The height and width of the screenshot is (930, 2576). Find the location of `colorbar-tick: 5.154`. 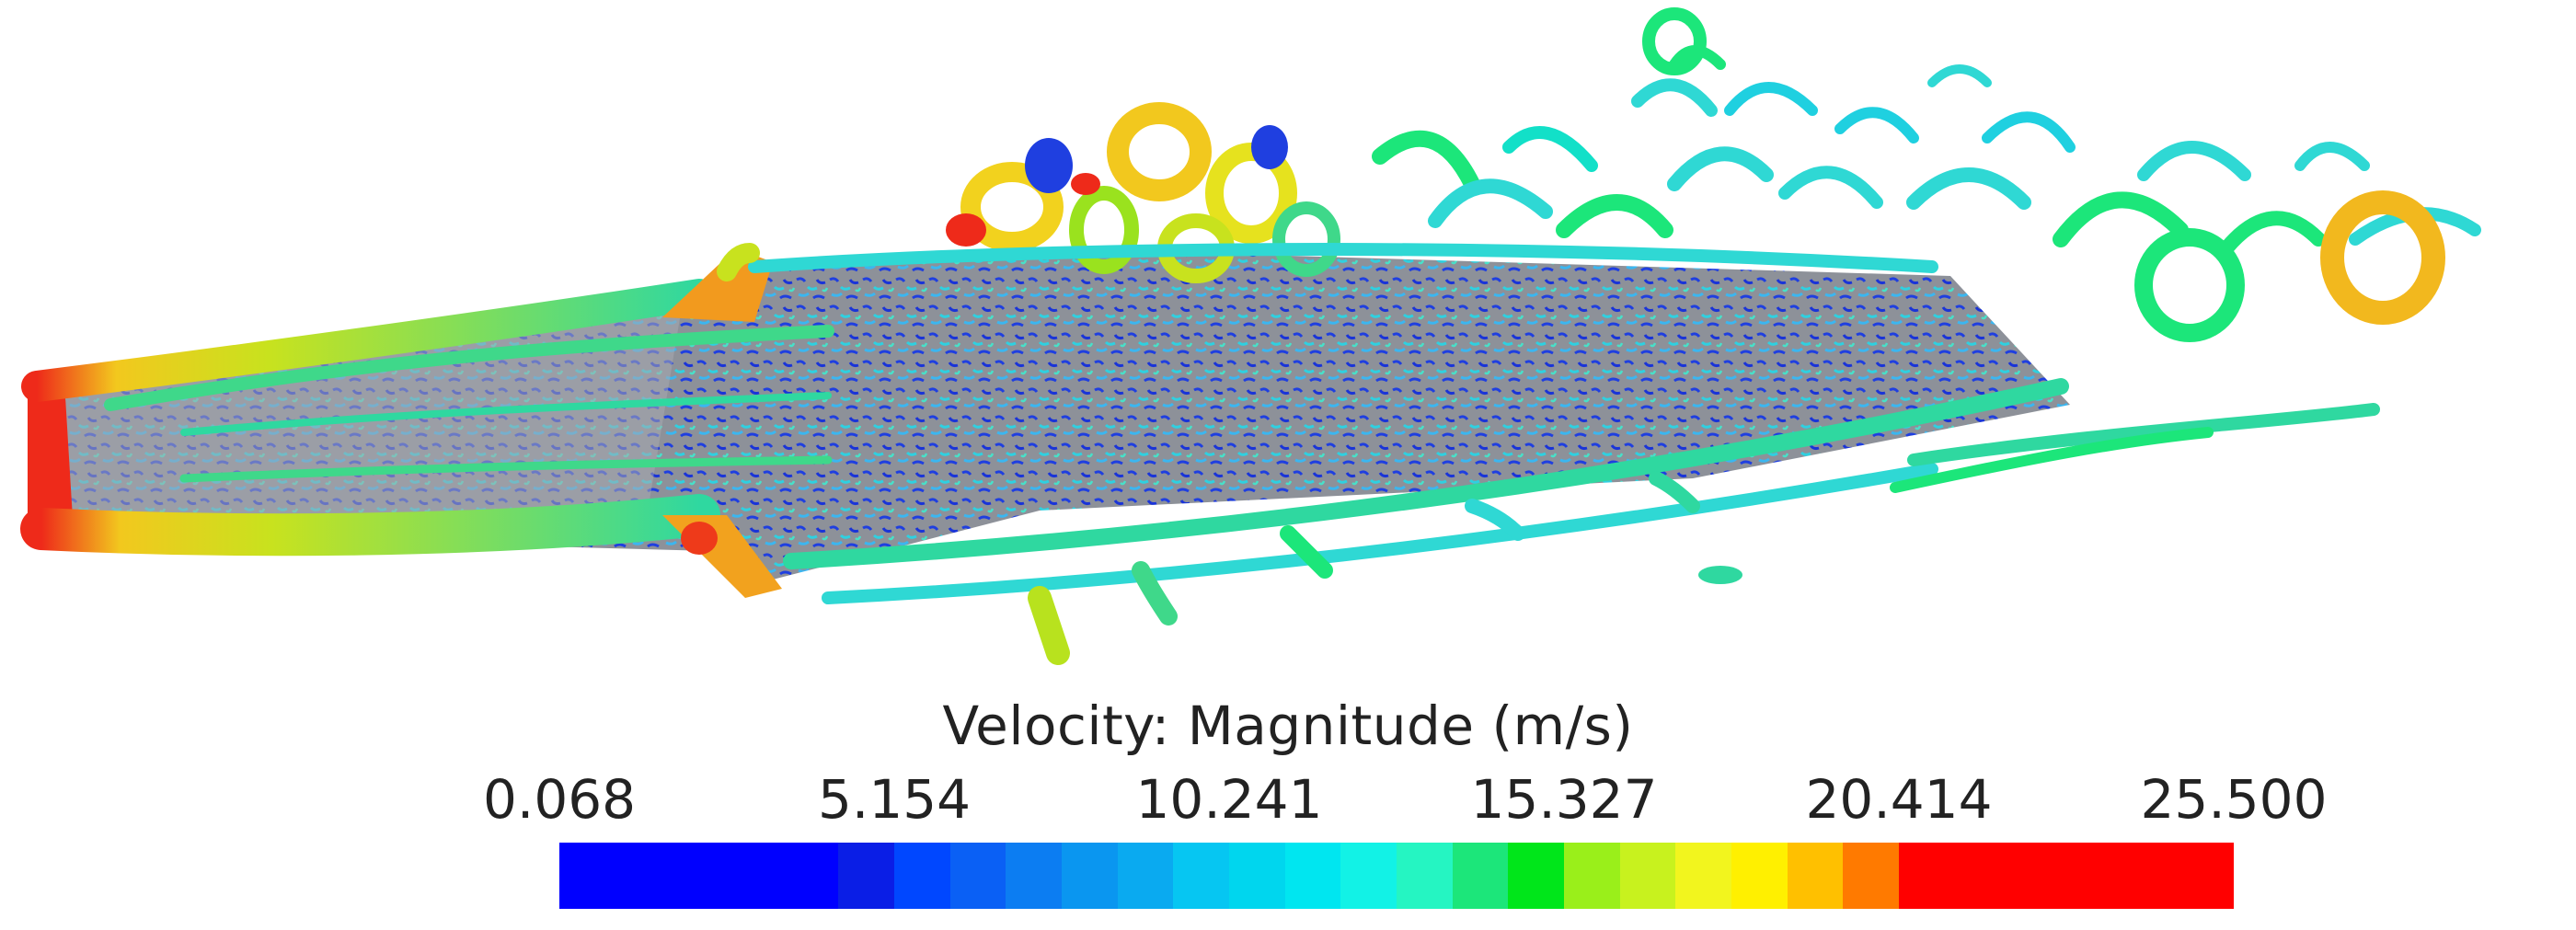

colorbar-tick: 5.154 is located at coordinates (894, 799).